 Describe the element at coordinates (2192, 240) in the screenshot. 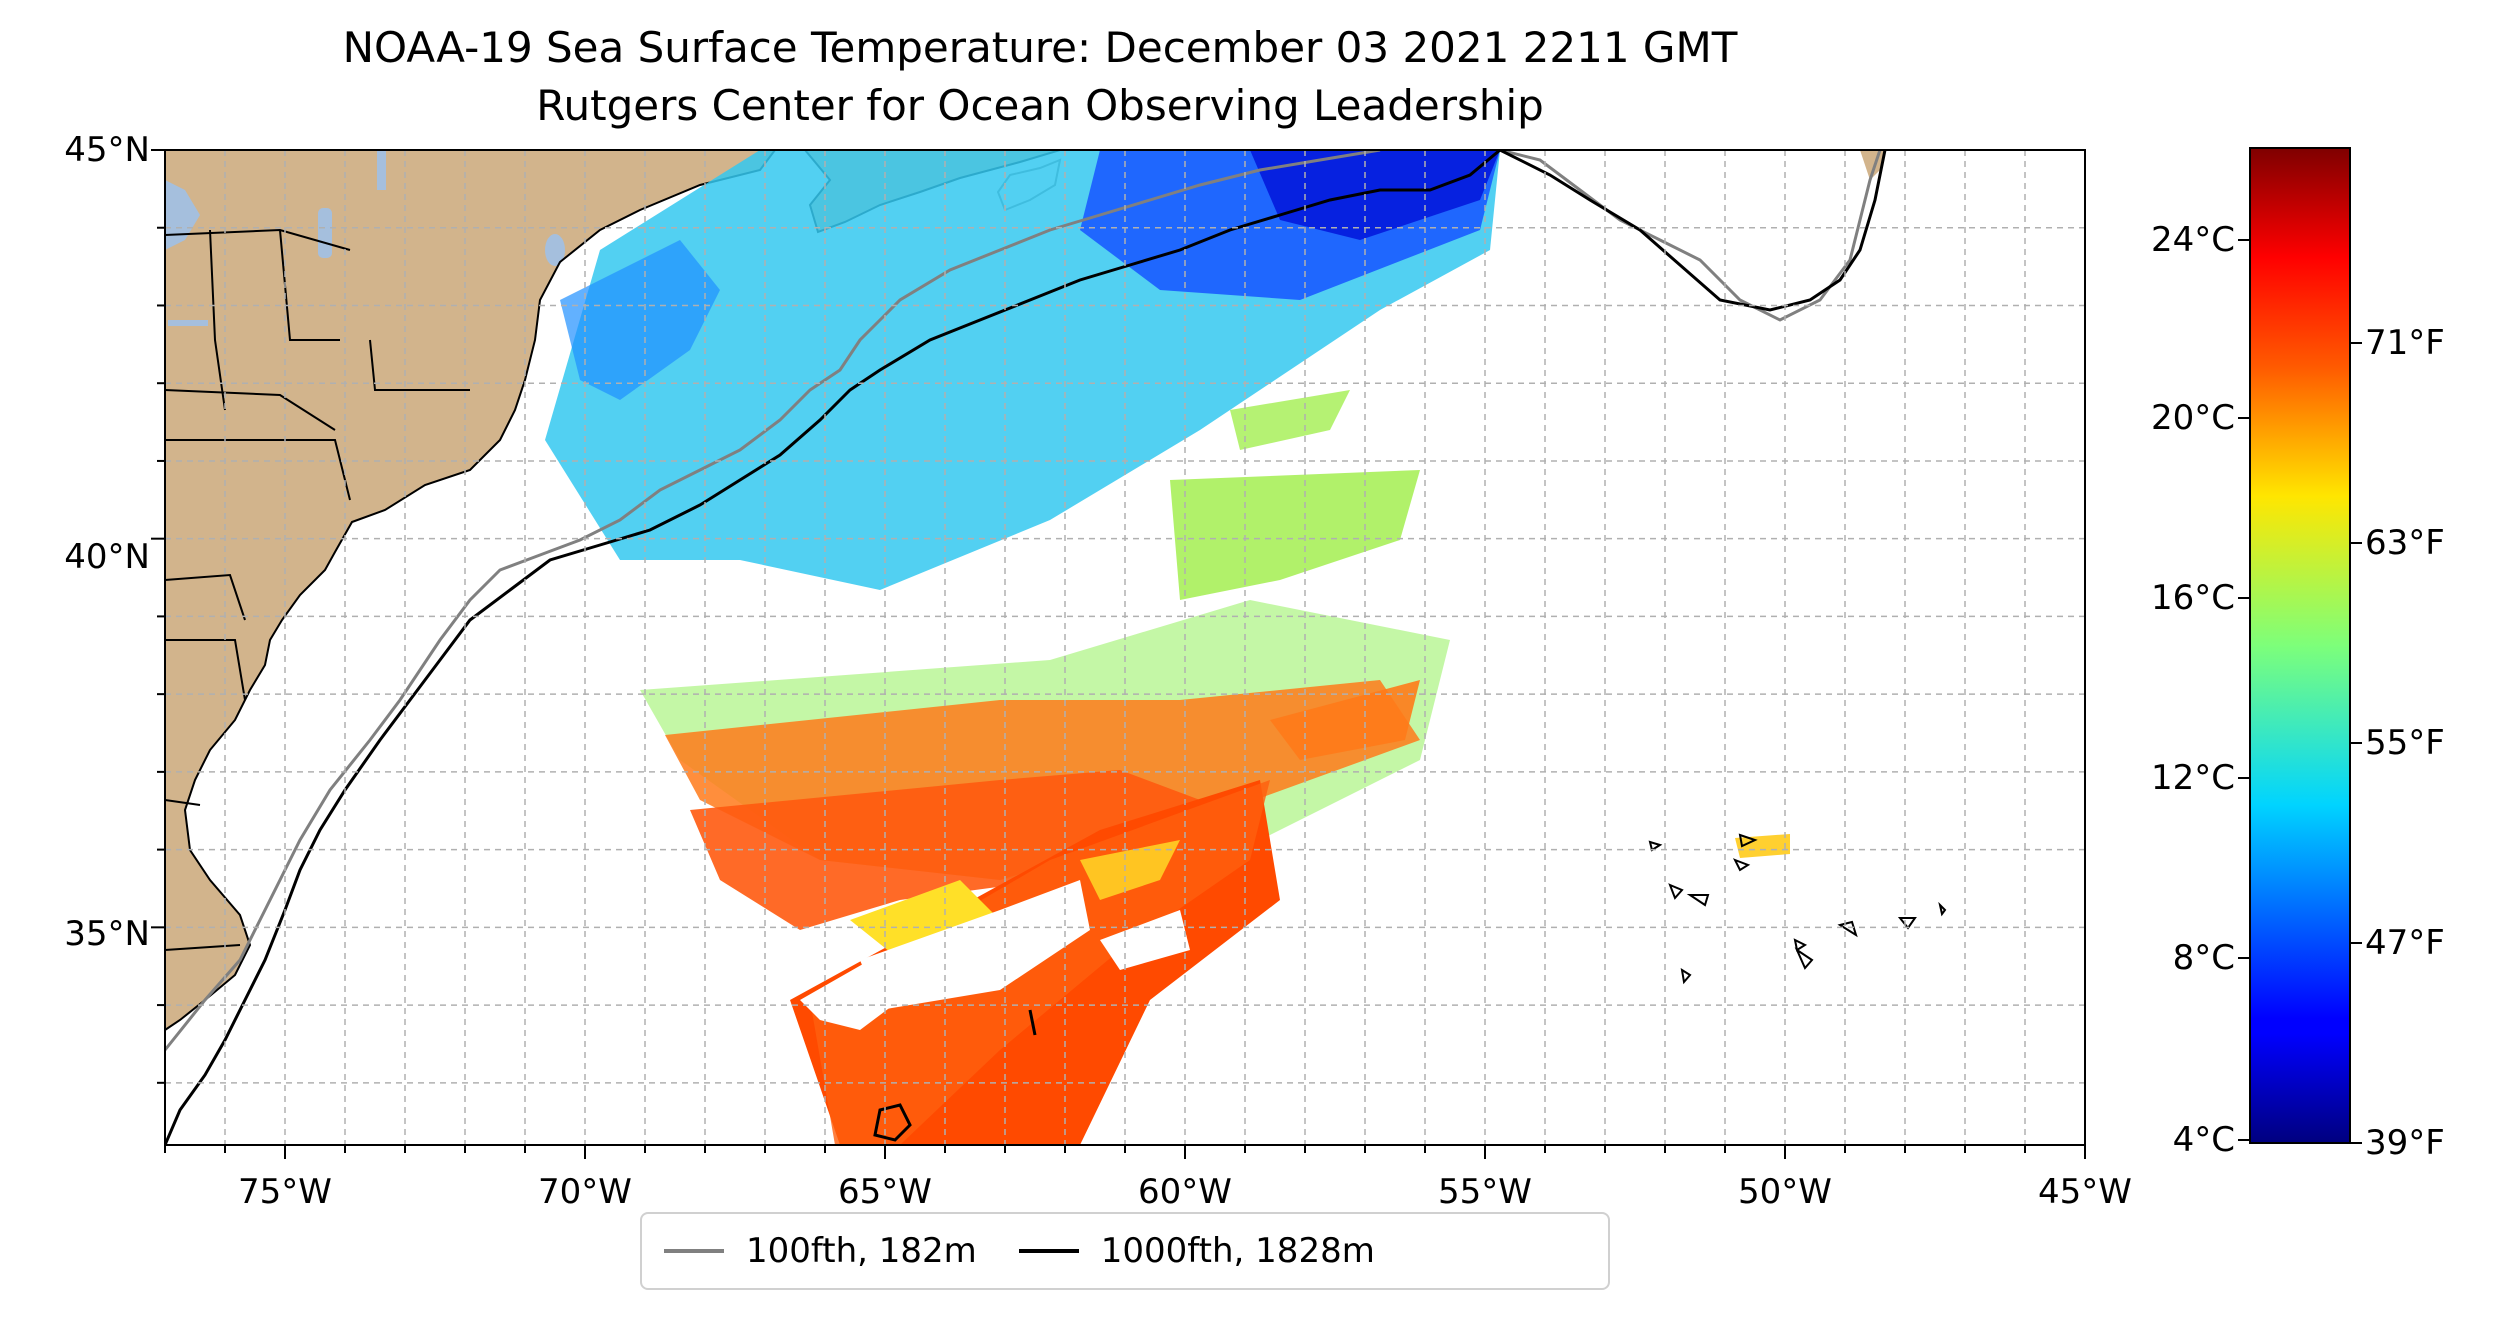

I see `cb-label-24c: 24°C` at that location.